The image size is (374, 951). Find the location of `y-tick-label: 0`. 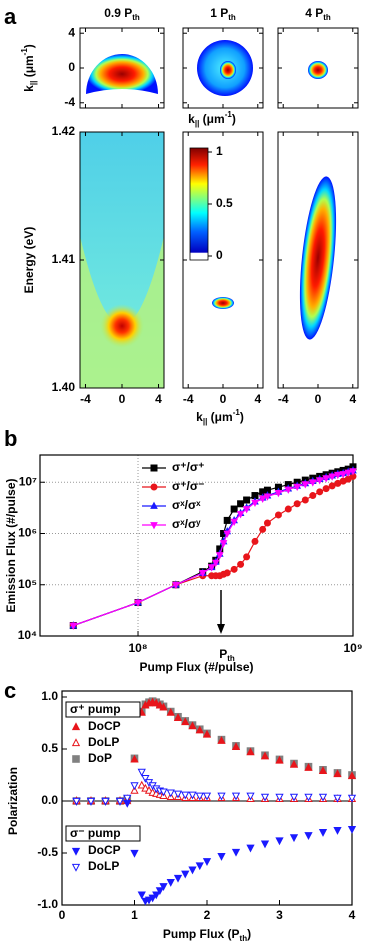

y-tick-label: 0 is located at coordinates (71, 67).